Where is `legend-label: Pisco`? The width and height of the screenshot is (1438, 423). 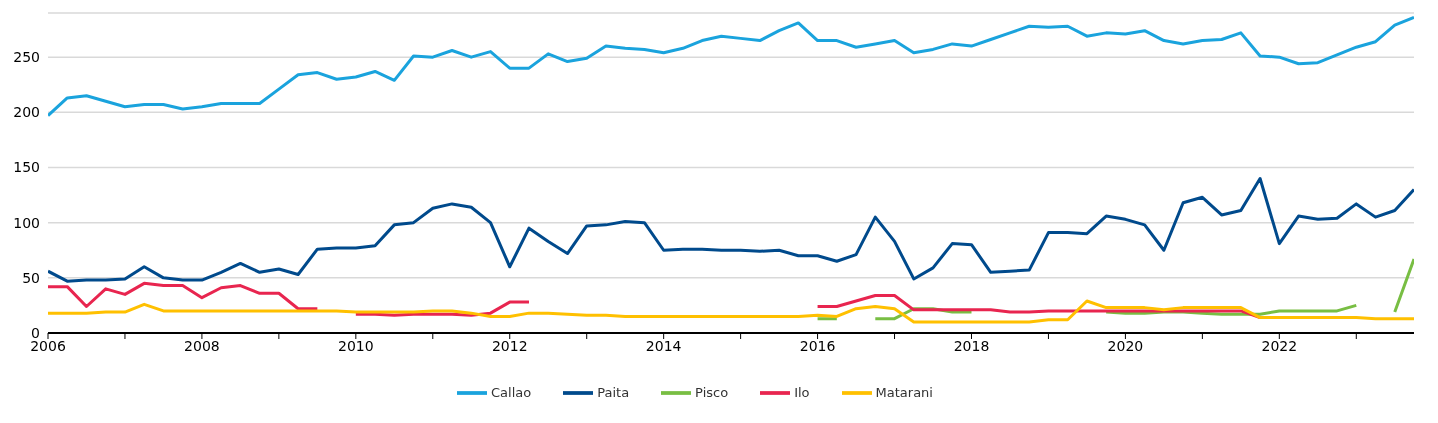 legend-label: Pisco is located at coordinates (712, 392).